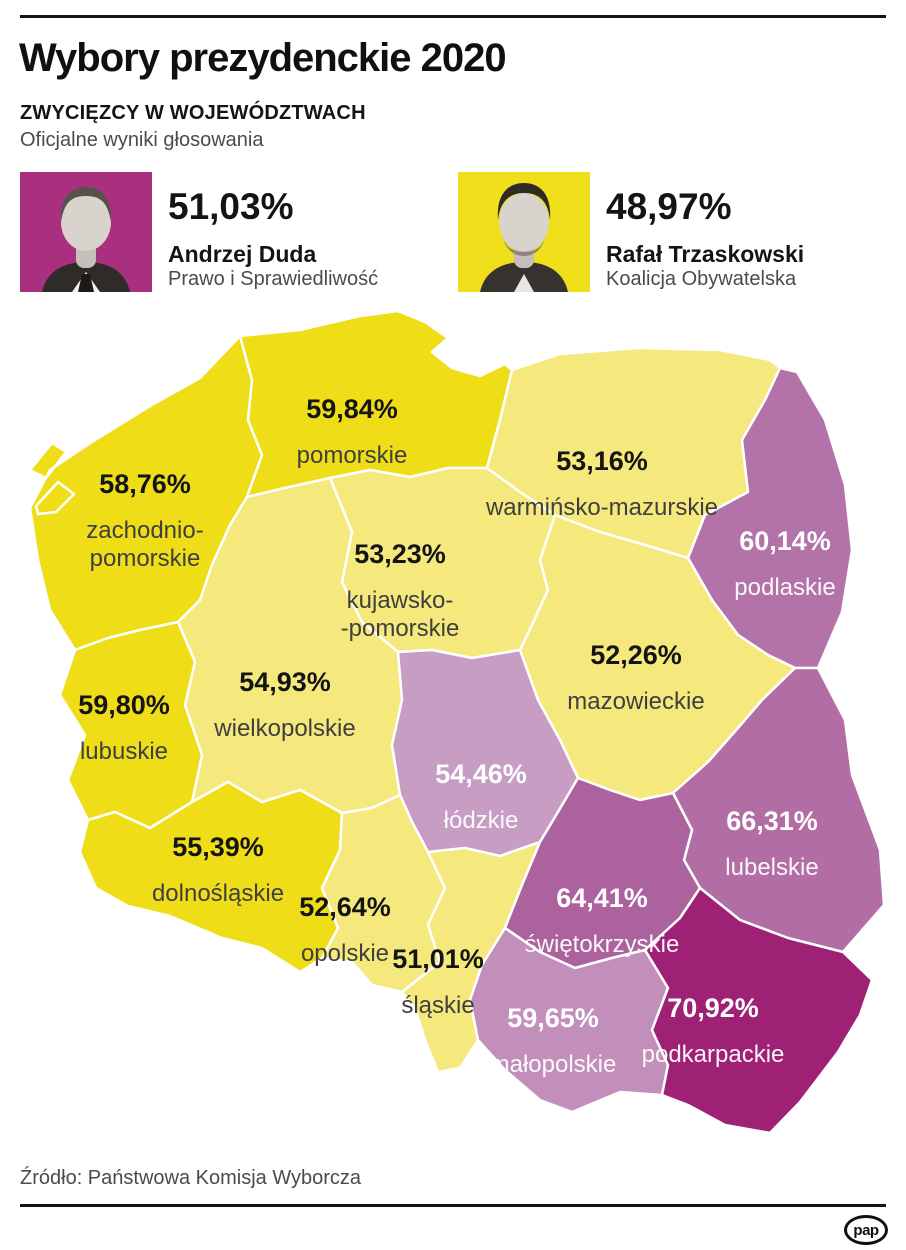  What do you see at coordinates (636, 655) in the screenshot?
I see `region-value: 52,26%` at bounding box center [636, 655].